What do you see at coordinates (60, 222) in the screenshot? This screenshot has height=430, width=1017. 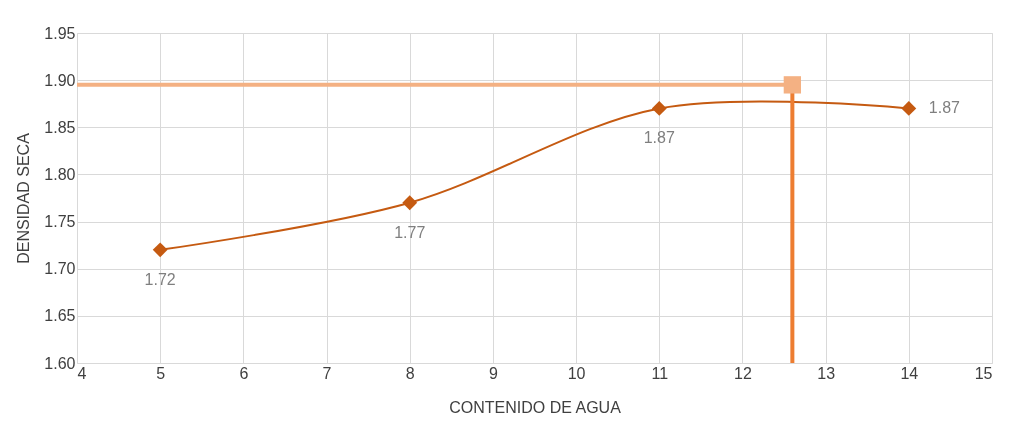 I see `y-tick-label: 1.75` at bounding box center [60, 222].